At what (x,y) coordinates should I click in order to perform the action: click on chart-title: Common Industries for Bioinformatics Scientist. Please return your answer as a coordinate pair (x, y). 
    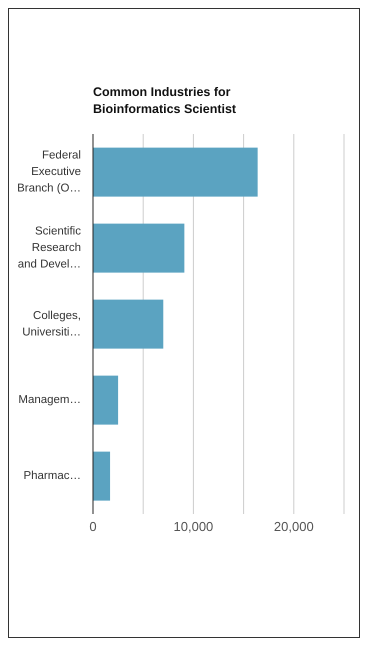
    Looking at the image, I should click on (165, 101).